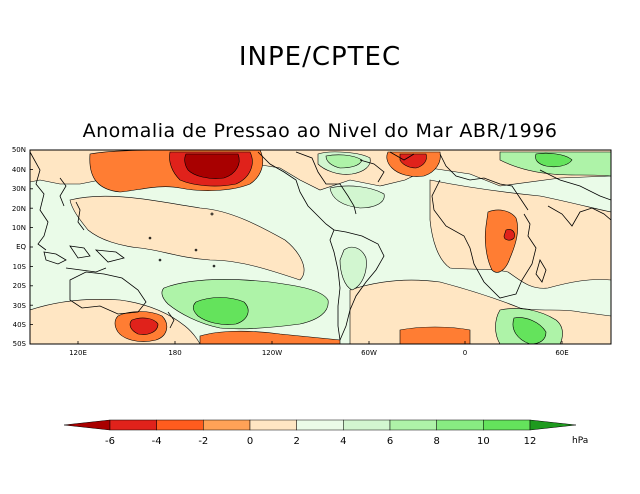  Describe the element at coordinates (19, 228) in the screenshot. I see `lat-label: 10N` at that location.